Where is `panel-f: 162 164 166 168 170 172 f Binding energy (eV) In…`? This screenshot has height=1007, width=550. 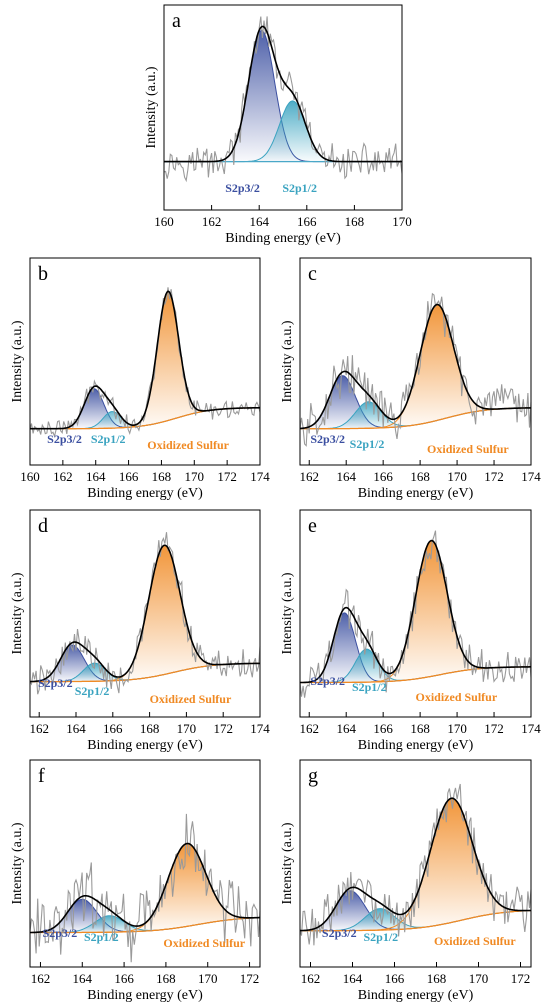
panel-f: 162 164 166 168 170 172 f Binding energy (eV) In… is located at coordinates (135, 881).